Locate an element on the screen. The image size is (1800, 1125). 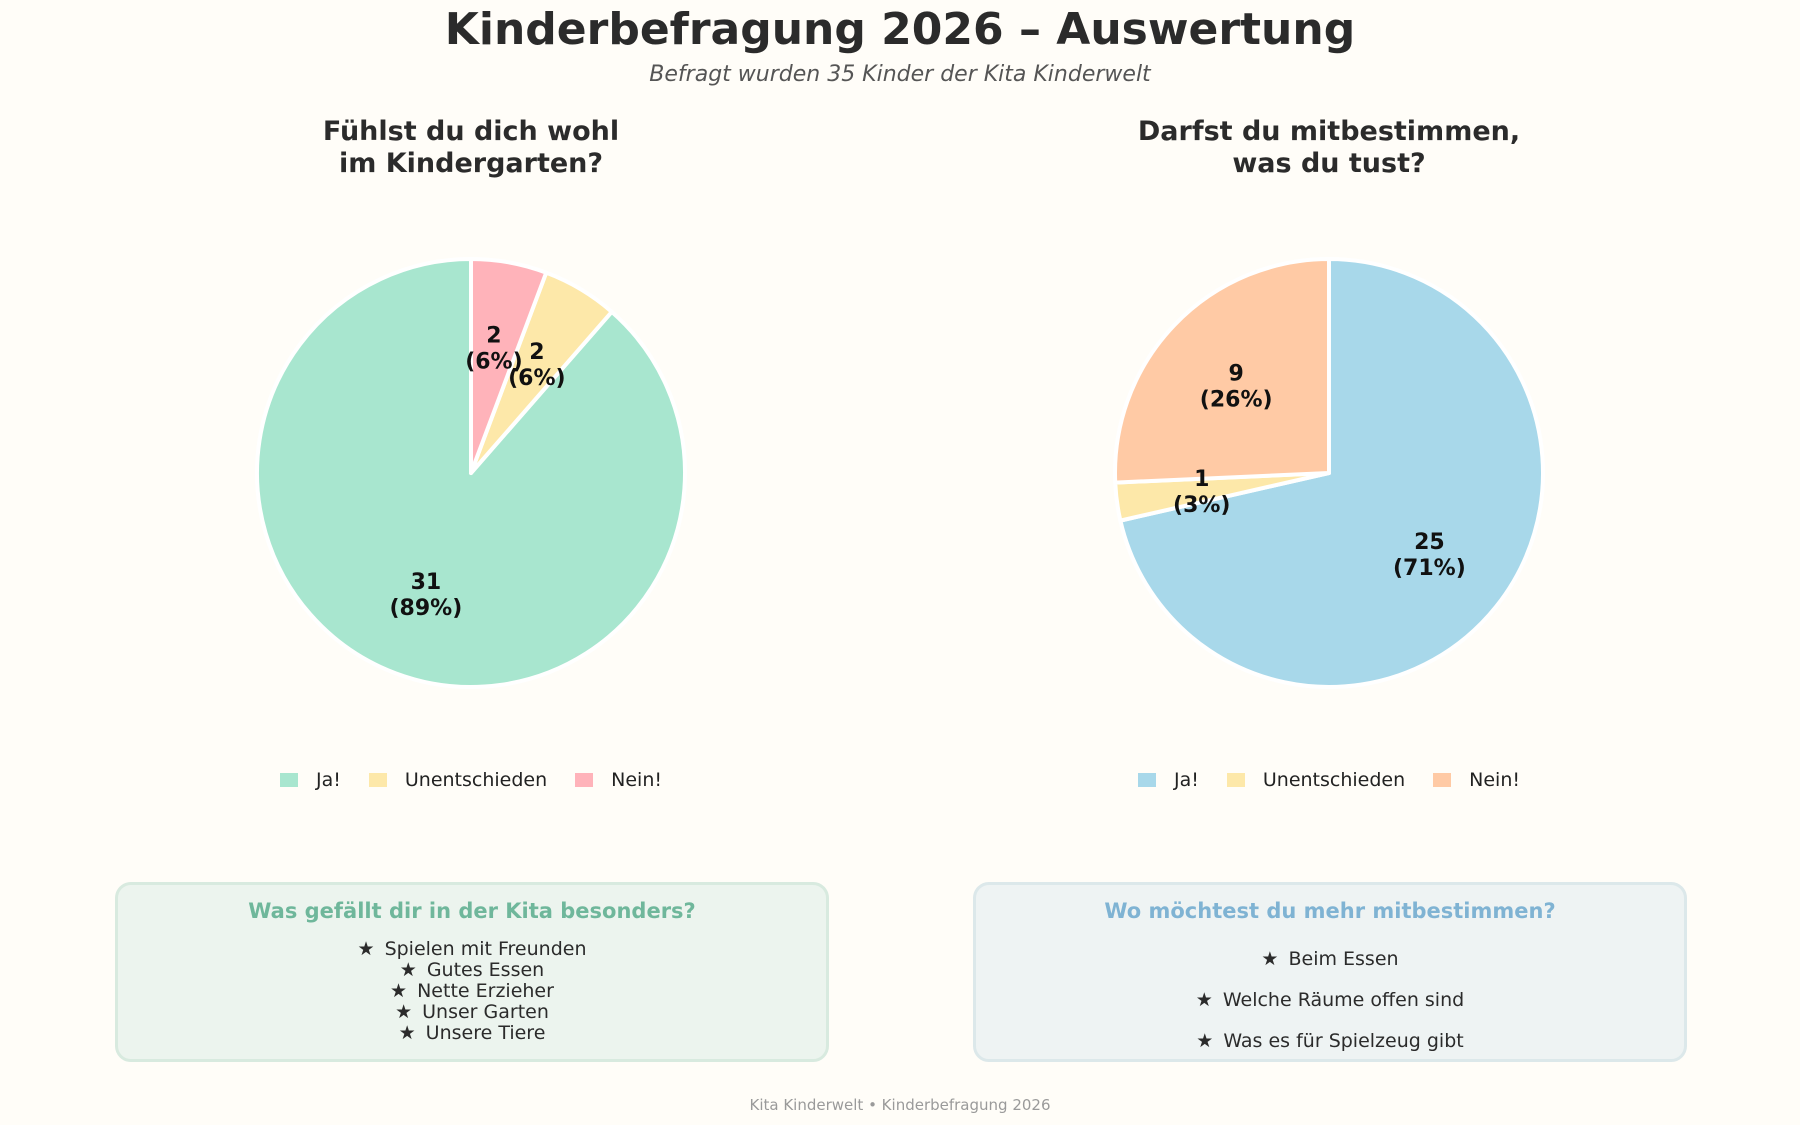
chart-1-legend-item-nein: Nein! is located at coordinates (618, 780).